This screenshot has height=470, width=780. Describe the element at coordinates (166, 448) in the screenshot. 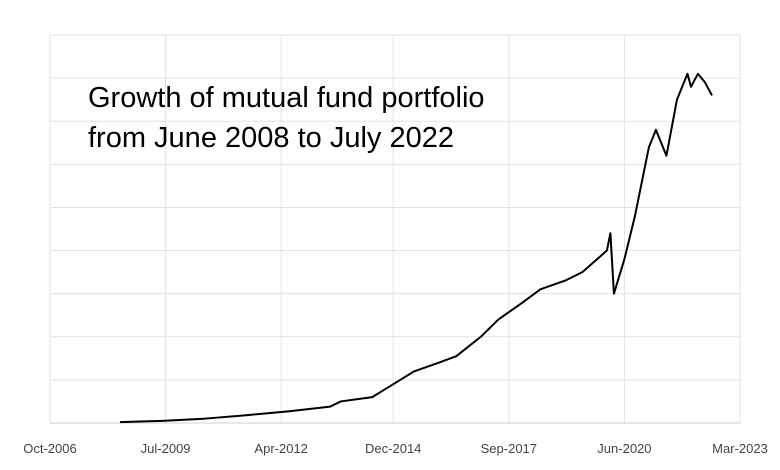

I see `x-tick-label: Jul-2009` at that location.